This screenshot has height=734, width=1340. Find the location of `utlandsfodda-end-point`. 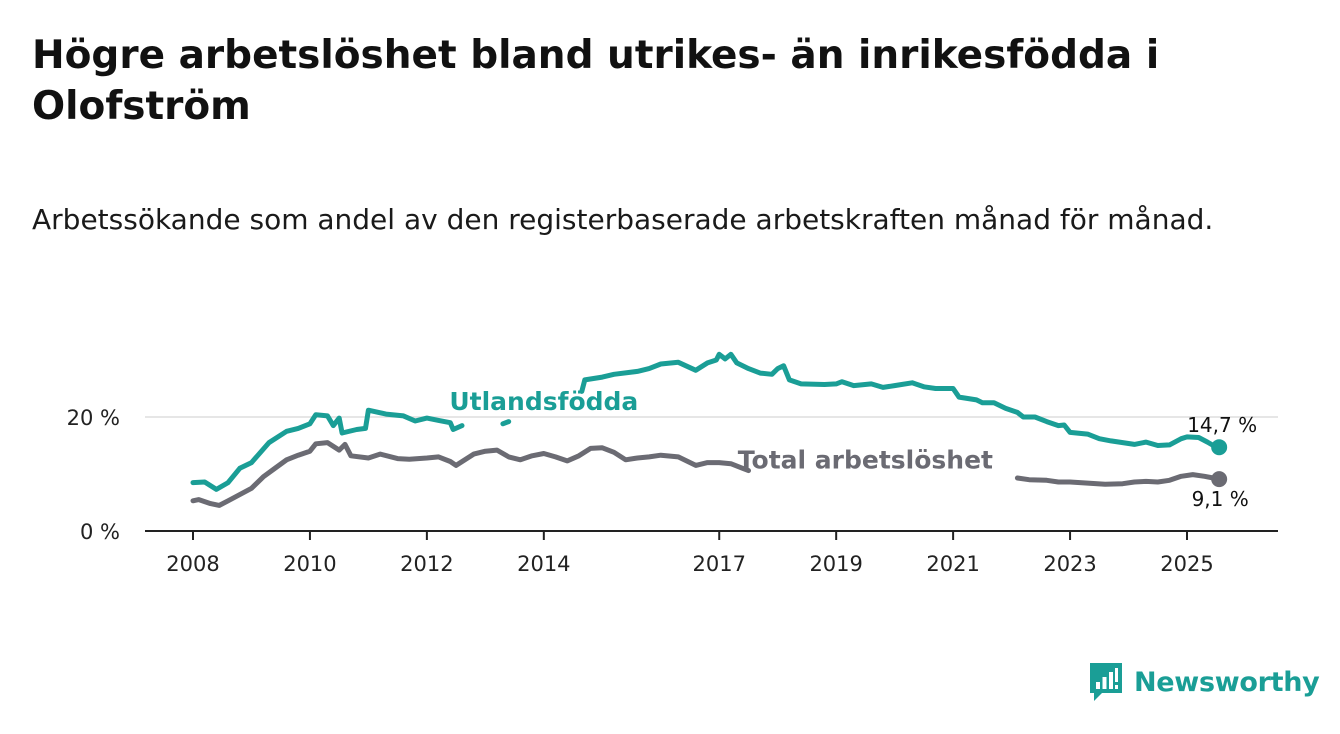

utlandsfodda-end-point is located at coordinates (1219, 447).